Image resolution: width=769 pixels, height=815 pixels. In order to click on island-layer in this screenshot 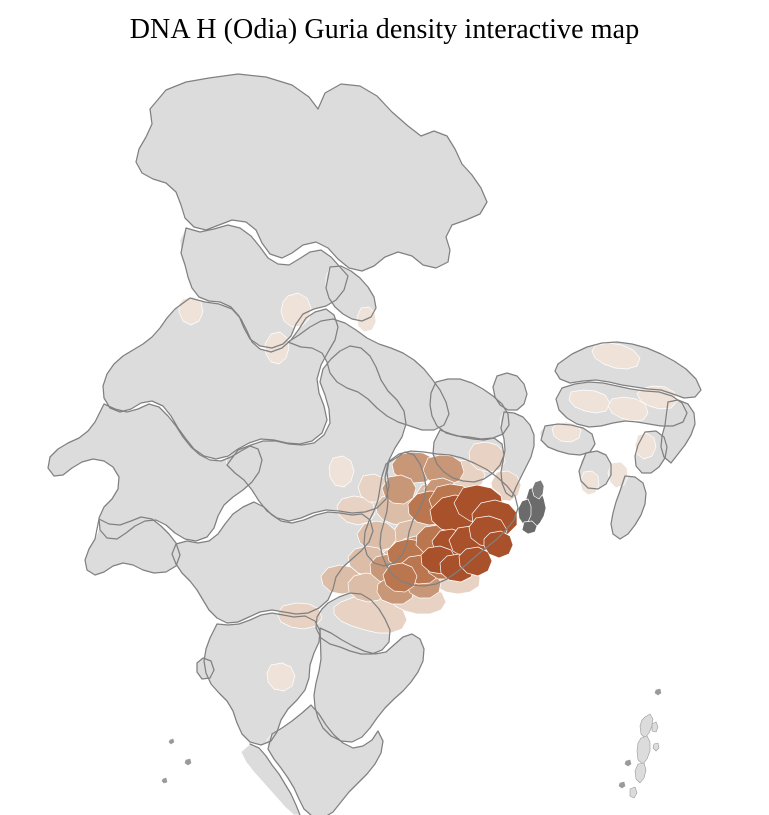, I will do `click(411, 752)`.